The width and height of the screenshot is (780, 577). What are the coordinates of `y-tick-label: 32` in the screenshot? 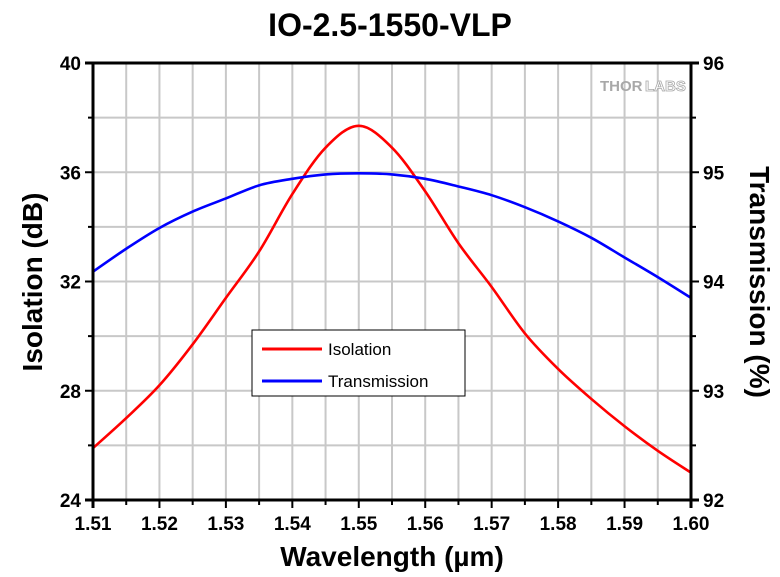 It's located at (70, 283).